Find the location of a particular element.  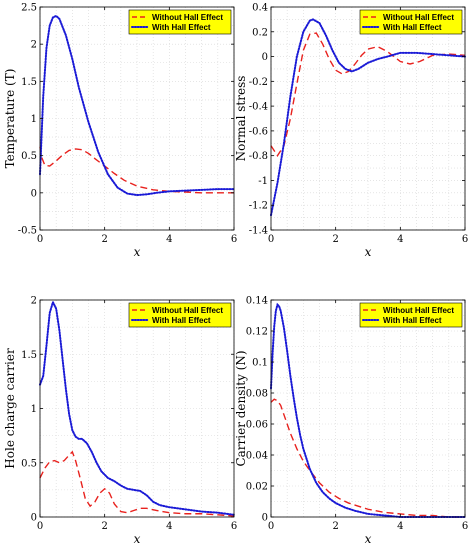

y-tick-label: -0.2 is located at coordinates (258, 82).